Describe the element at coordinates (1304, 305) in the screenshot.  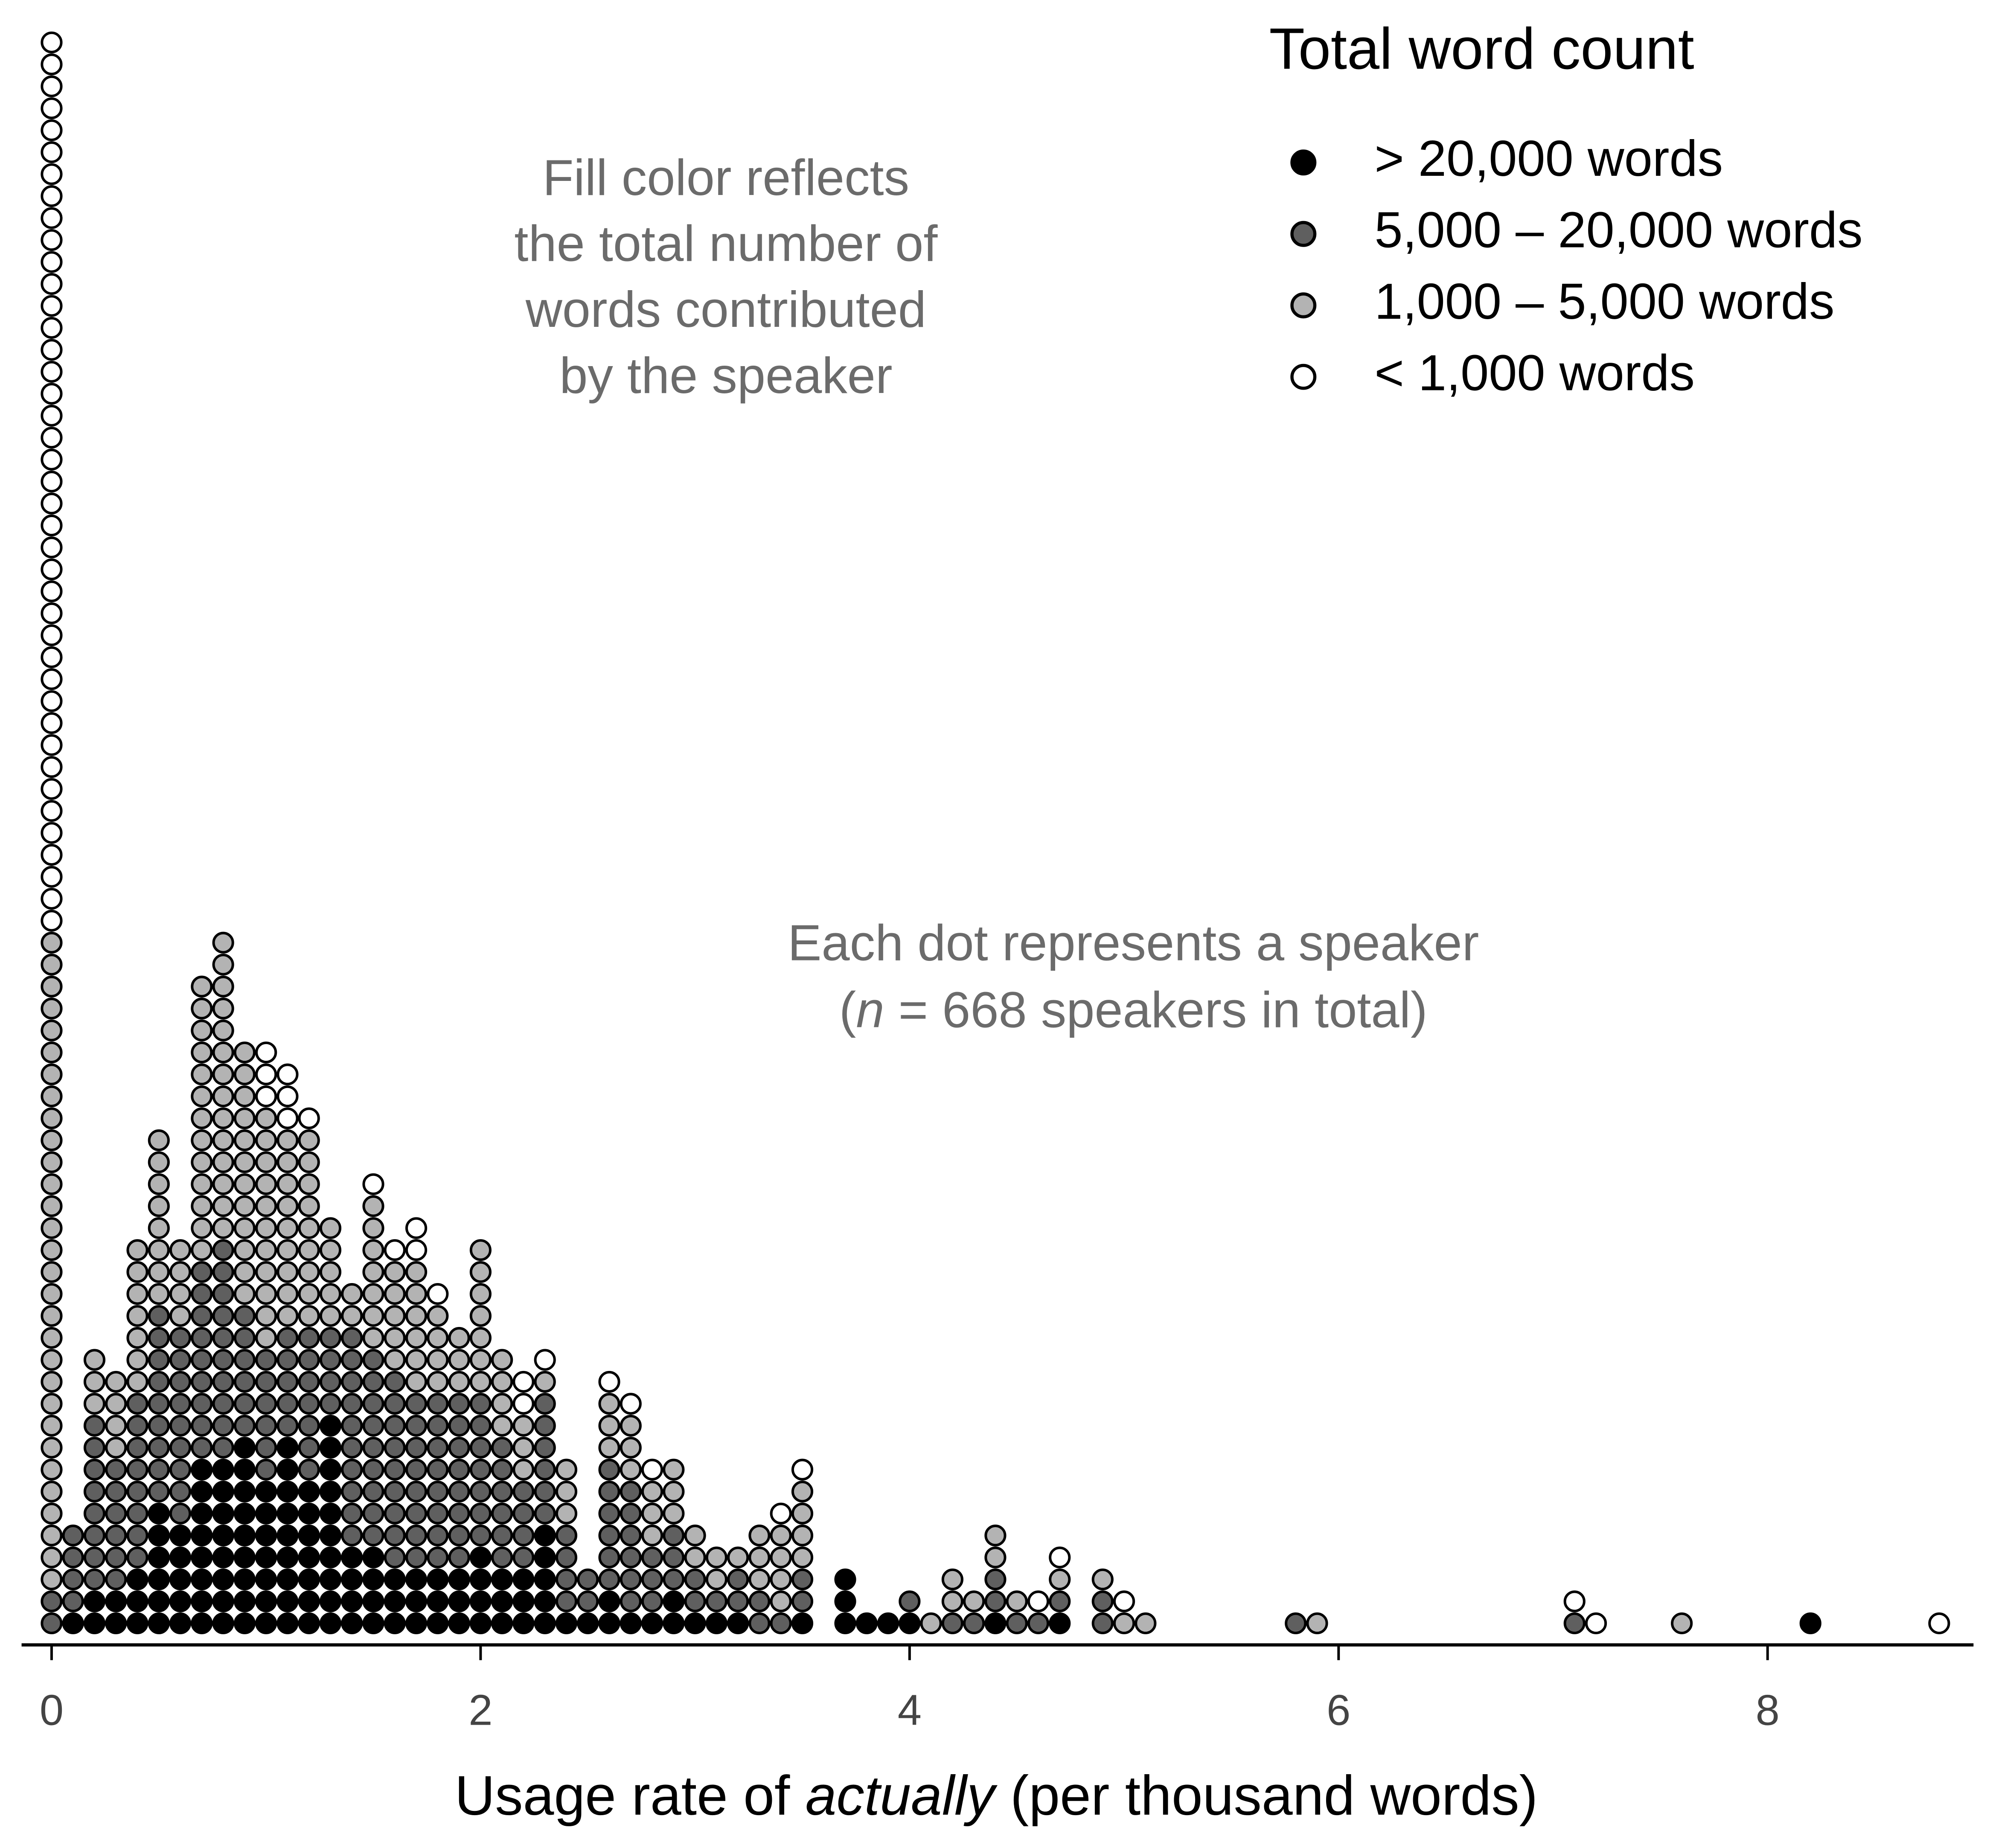
I see `legend-marker` at that location.